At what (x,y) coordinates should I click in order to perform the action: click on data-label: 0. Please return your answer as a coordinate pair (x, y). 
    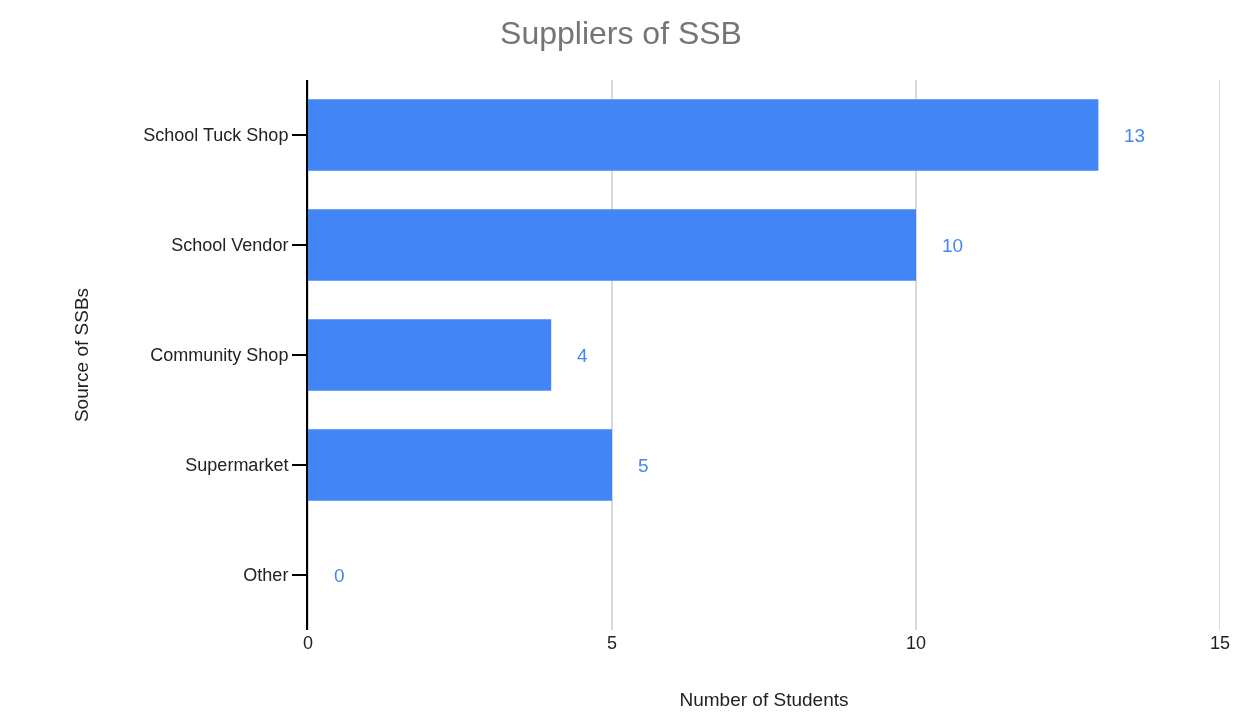
    Looking at the image, I should click on (339, 575).